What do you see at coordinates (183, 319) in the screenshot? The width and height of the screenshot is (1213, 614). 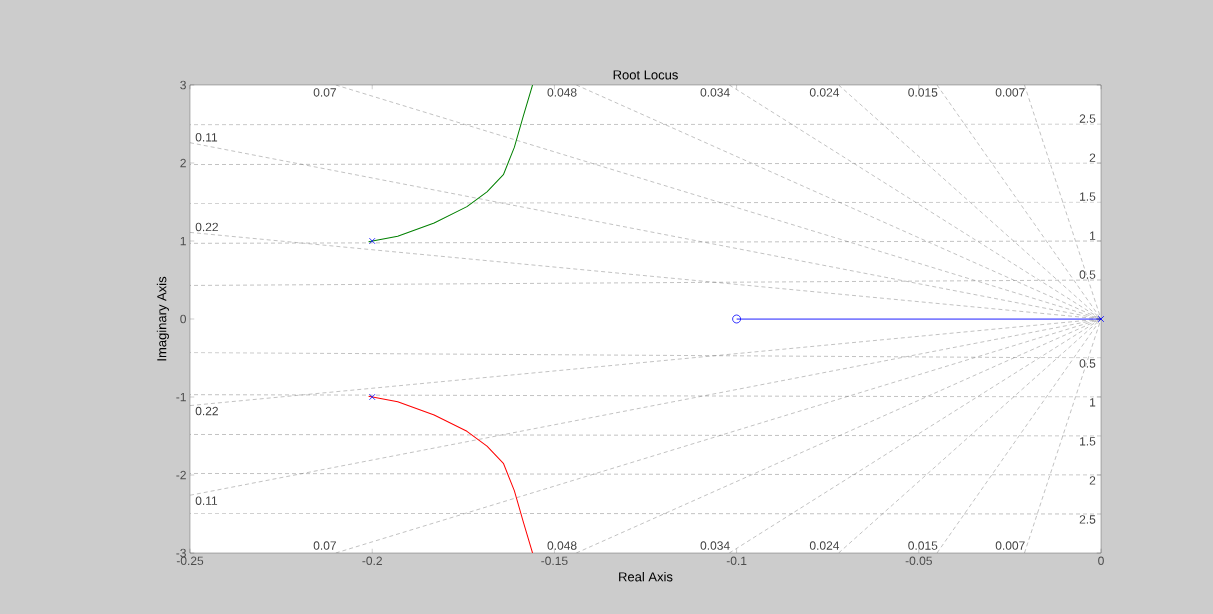 I see `y-tick-label: 0` at bounding box center [183, 319].